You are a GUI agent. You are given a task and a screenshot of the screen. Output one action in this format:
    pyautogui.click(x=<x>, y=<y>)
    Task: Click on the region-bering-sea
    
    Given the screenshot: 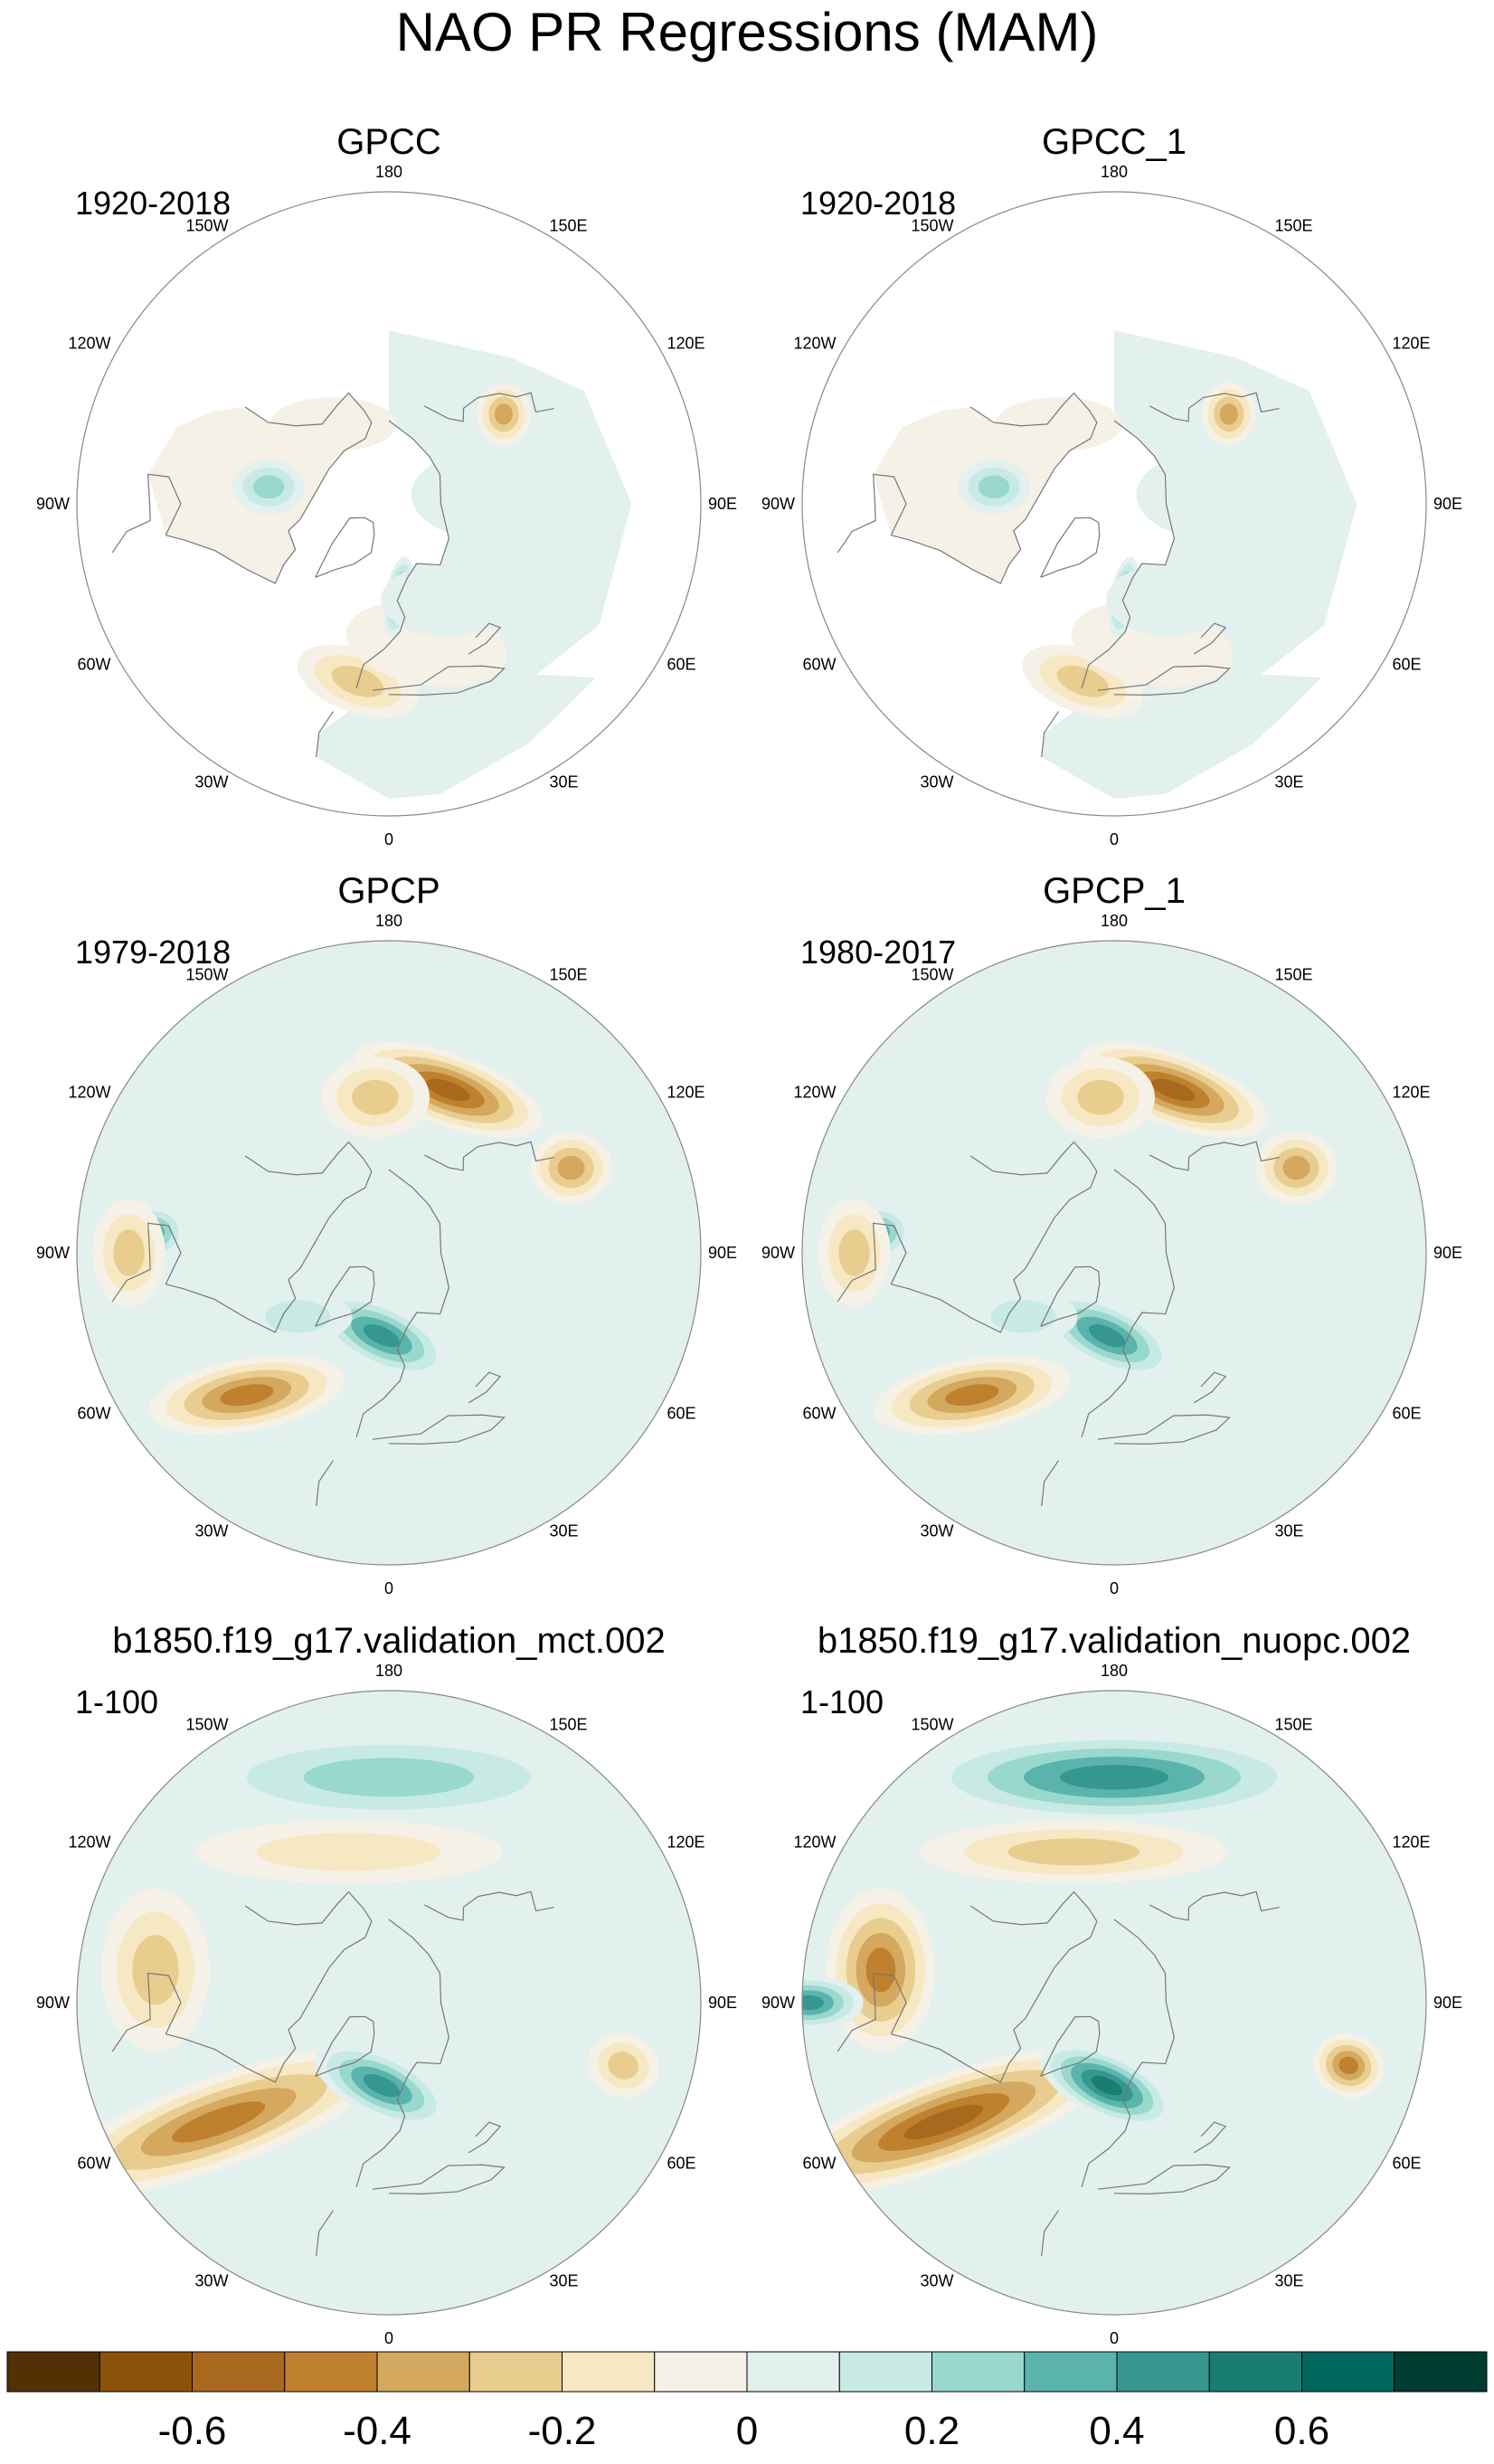 What is the action you would take?
    pyautogui.click(x=1100, y=1098)
    